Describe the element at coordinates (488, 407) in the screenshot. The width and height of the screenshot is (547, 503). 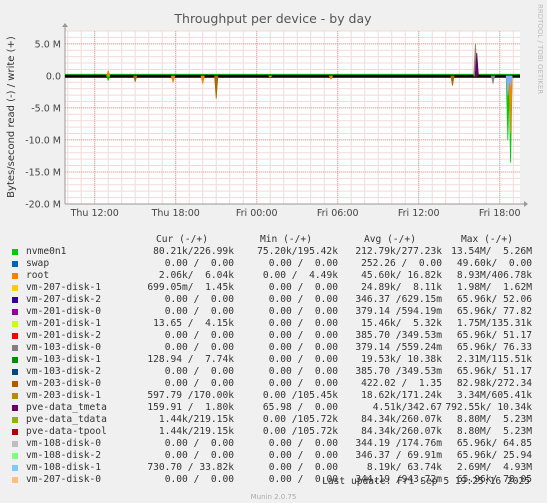
I see `legend-max: 792.55k/ 10.34k` at that location.